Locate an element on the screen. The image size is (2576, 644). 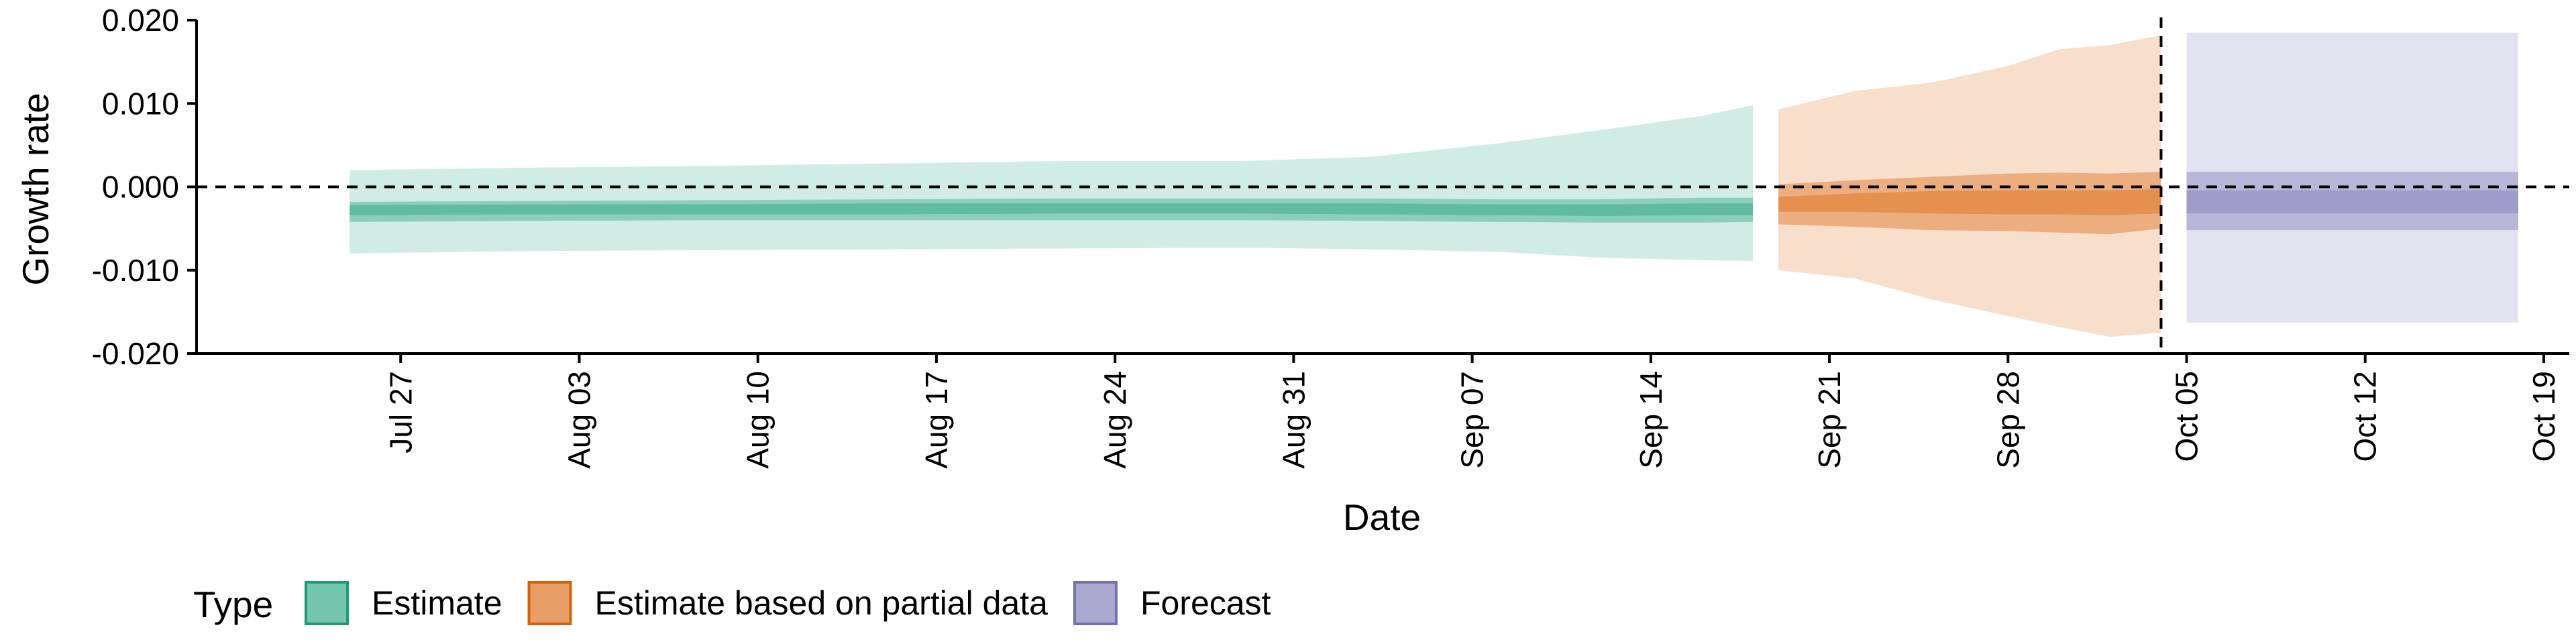
y-tick-label: 0.000 is located at coordinates (140, 187).